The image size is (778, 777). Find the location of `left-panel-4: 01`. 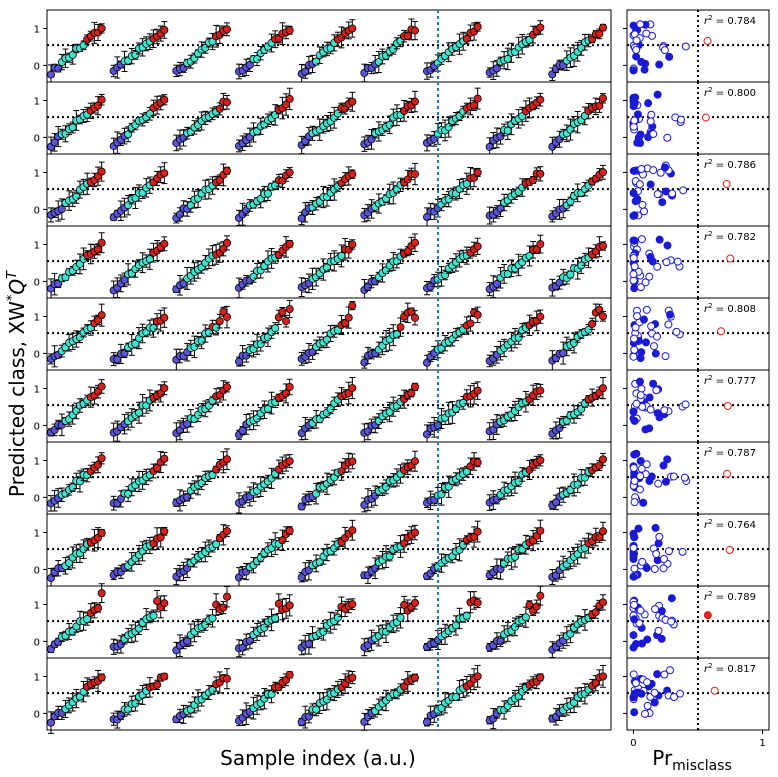

left-panel-4: 01 is located at coordinates (323, 263).